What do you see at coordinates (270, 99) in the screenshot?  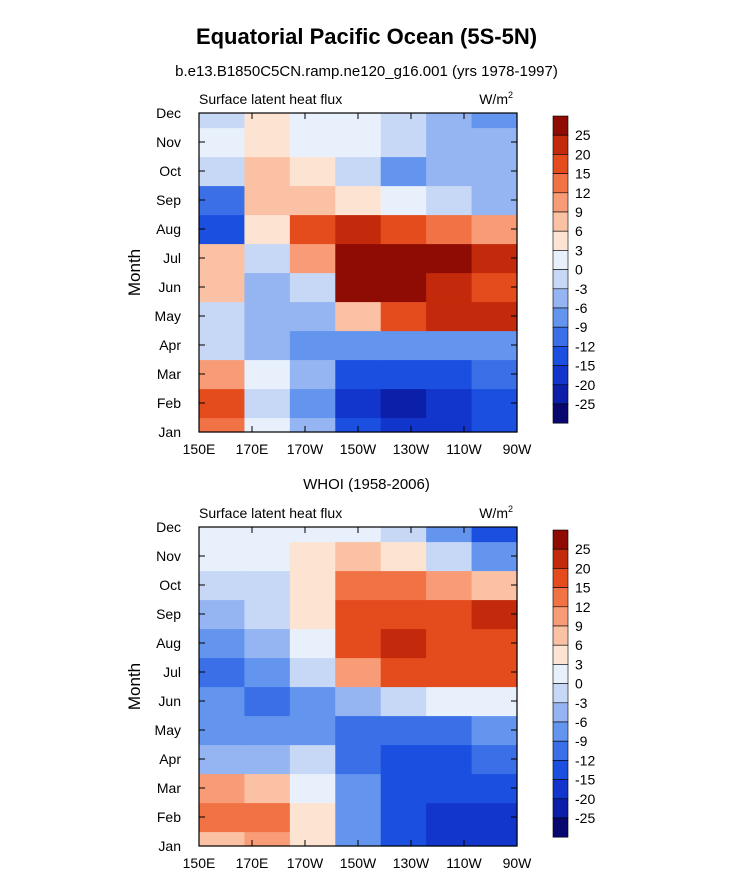 I see `panel-variable-label: Surface latent heat flux` at bounding box center [270, 99].